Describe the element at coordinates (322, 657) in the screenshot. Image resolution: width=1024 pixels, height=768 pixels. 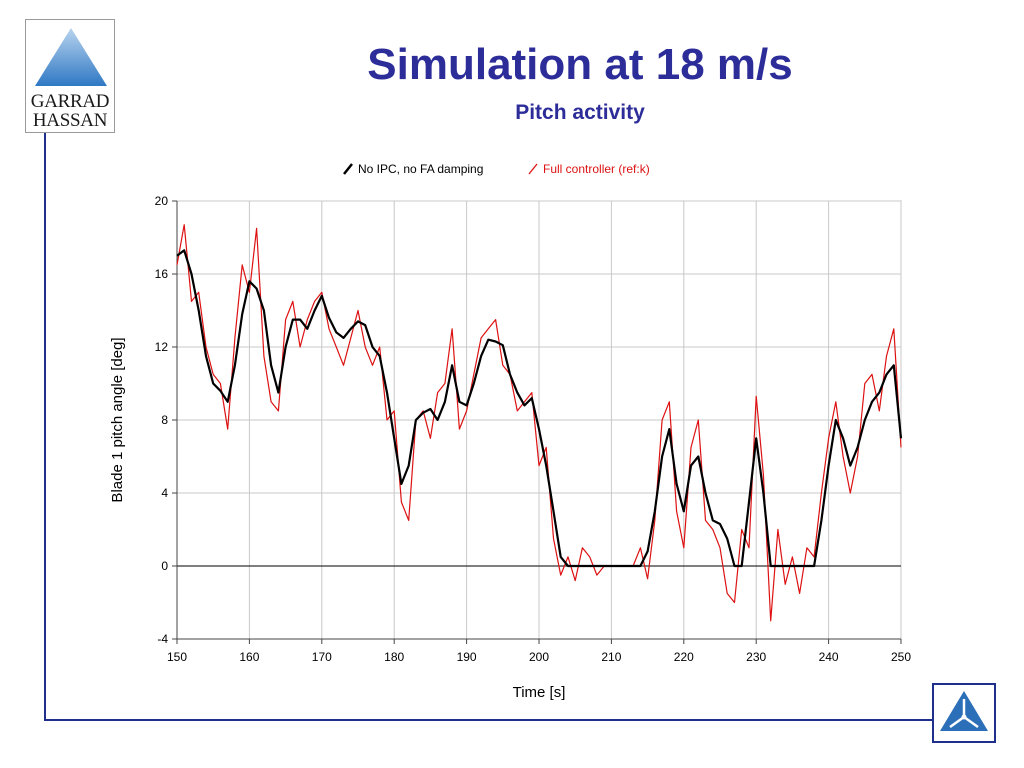
I see `x-tick-label: 170` at that location.